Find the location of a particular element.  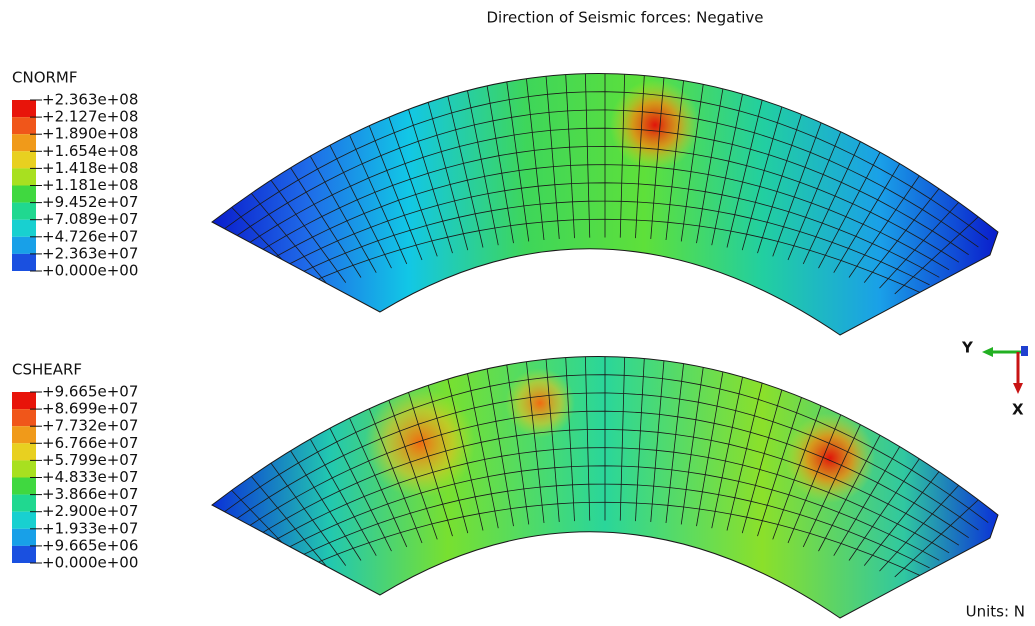

hot-spot is located at coordinates (540, 403).